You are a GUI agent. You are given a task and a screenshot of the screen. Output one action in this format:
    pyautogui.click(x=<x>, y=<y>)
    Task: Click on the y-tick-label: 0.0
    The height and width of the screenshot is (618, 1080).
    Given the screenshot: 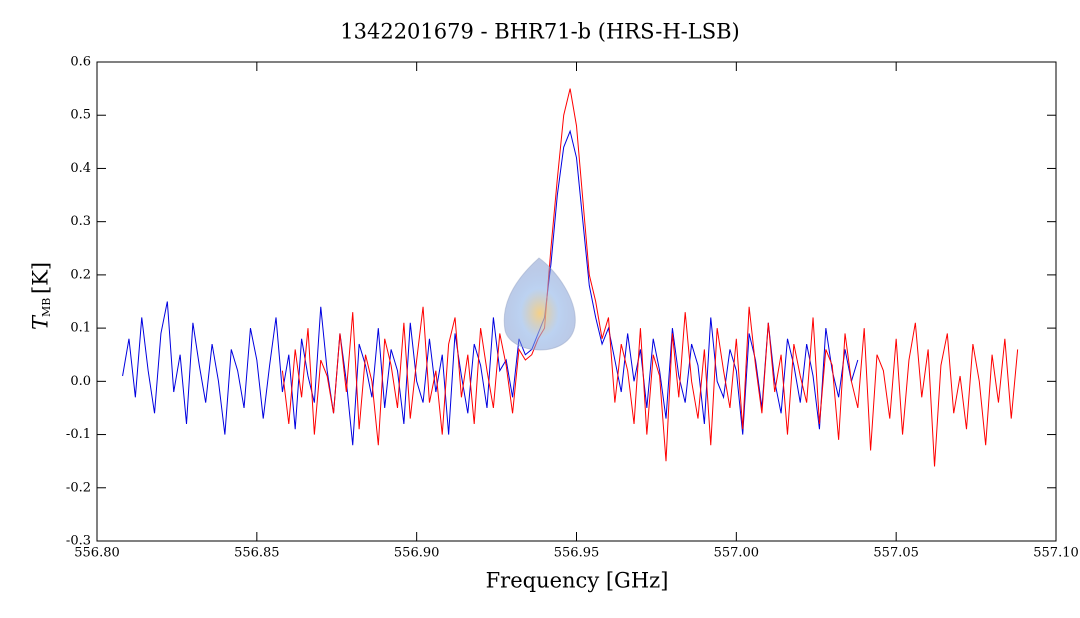 What is the action you would take?
    pyautogui.click(x=80, y=381)
    